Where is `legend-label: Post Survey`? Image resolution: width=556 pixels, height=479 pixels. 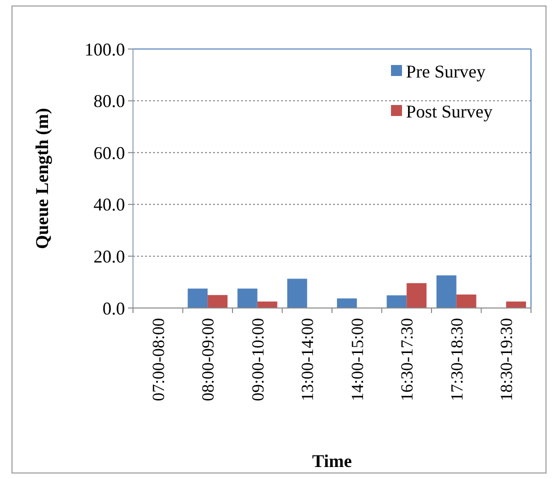 legend-label: Post Survey is located at coordinates (449, 111).